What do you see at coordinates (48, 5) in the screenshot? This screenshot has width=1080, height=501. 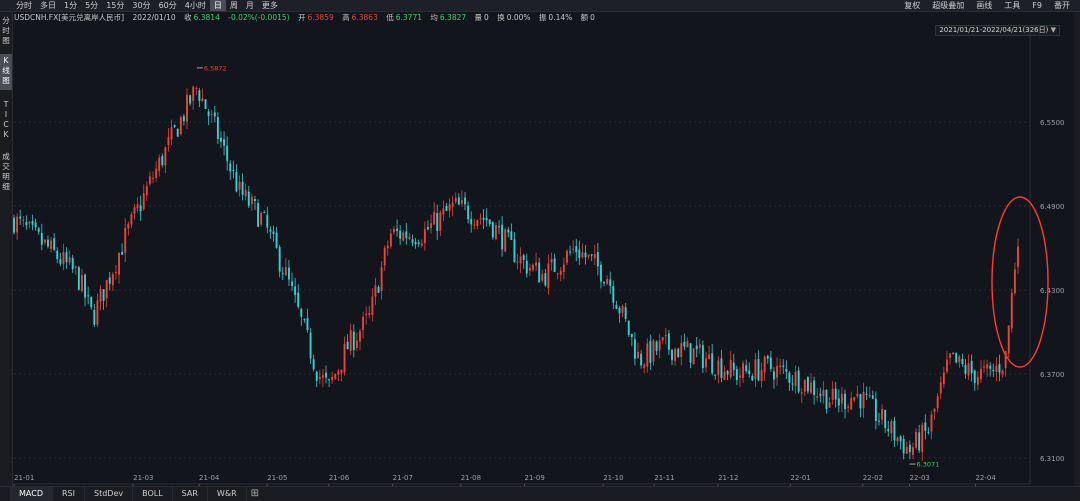 I see `period-multiday: 多日` at bounding box center [48, 5].